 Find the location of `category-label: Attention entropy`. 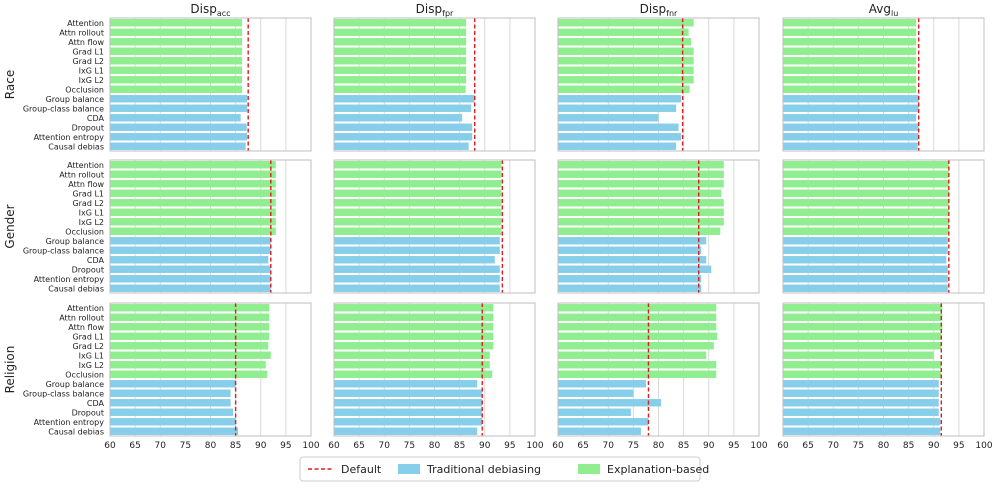

category-label: Attention entropy is located at coordinates (69, 279).